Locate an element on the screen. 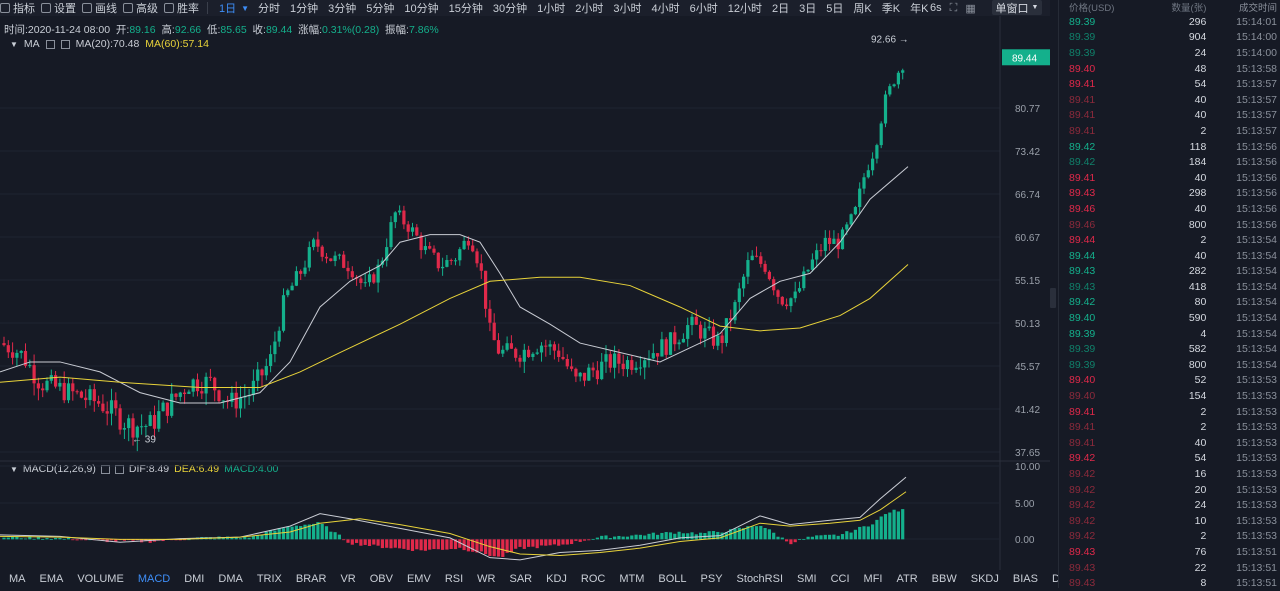 The image size is (1280, 591). close-value: 89.44 is located at coordinates (279, 30).